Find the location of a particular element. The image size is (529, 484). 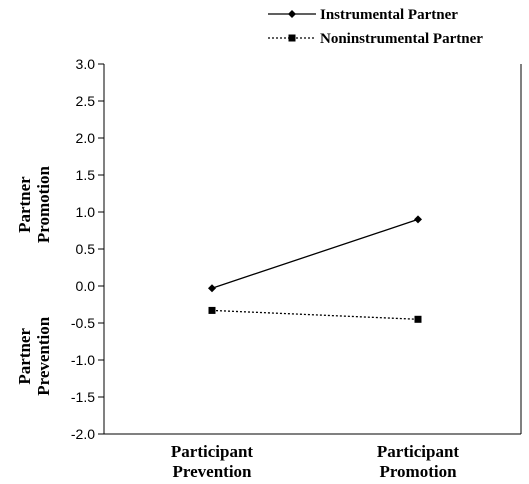

y-axis-label: Partner Promotion is located at coordinates (34, 204).